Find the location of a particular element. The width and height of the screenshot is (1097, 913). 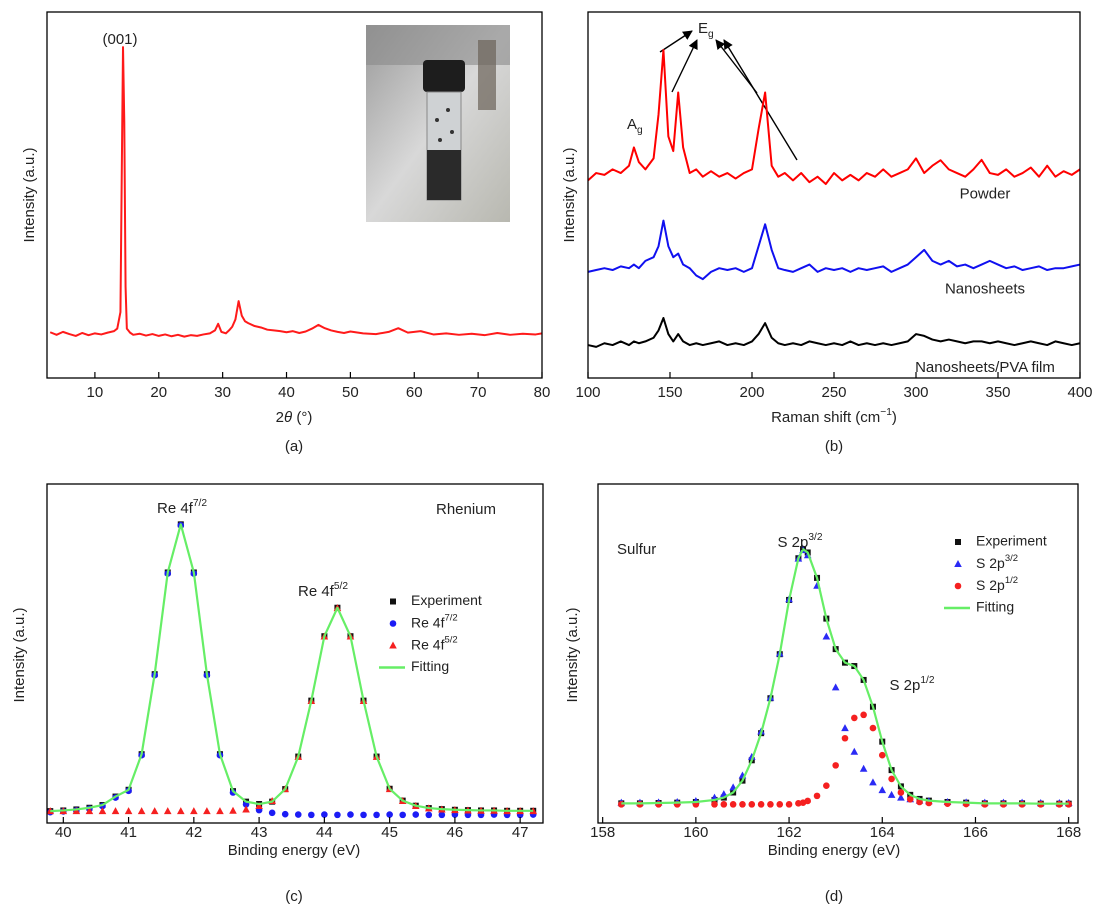

x-tick-label: 250 is located at coordinates (833, 392).